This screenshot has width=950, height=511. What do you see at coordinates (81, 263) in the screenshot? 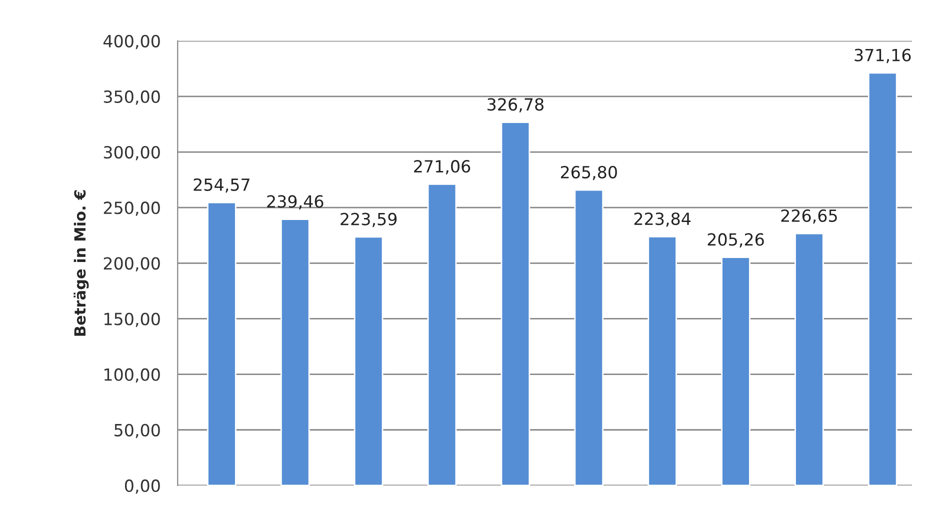
I see `y-axis-title: Beträge in Mio. €` at bounding box center [81, 263].